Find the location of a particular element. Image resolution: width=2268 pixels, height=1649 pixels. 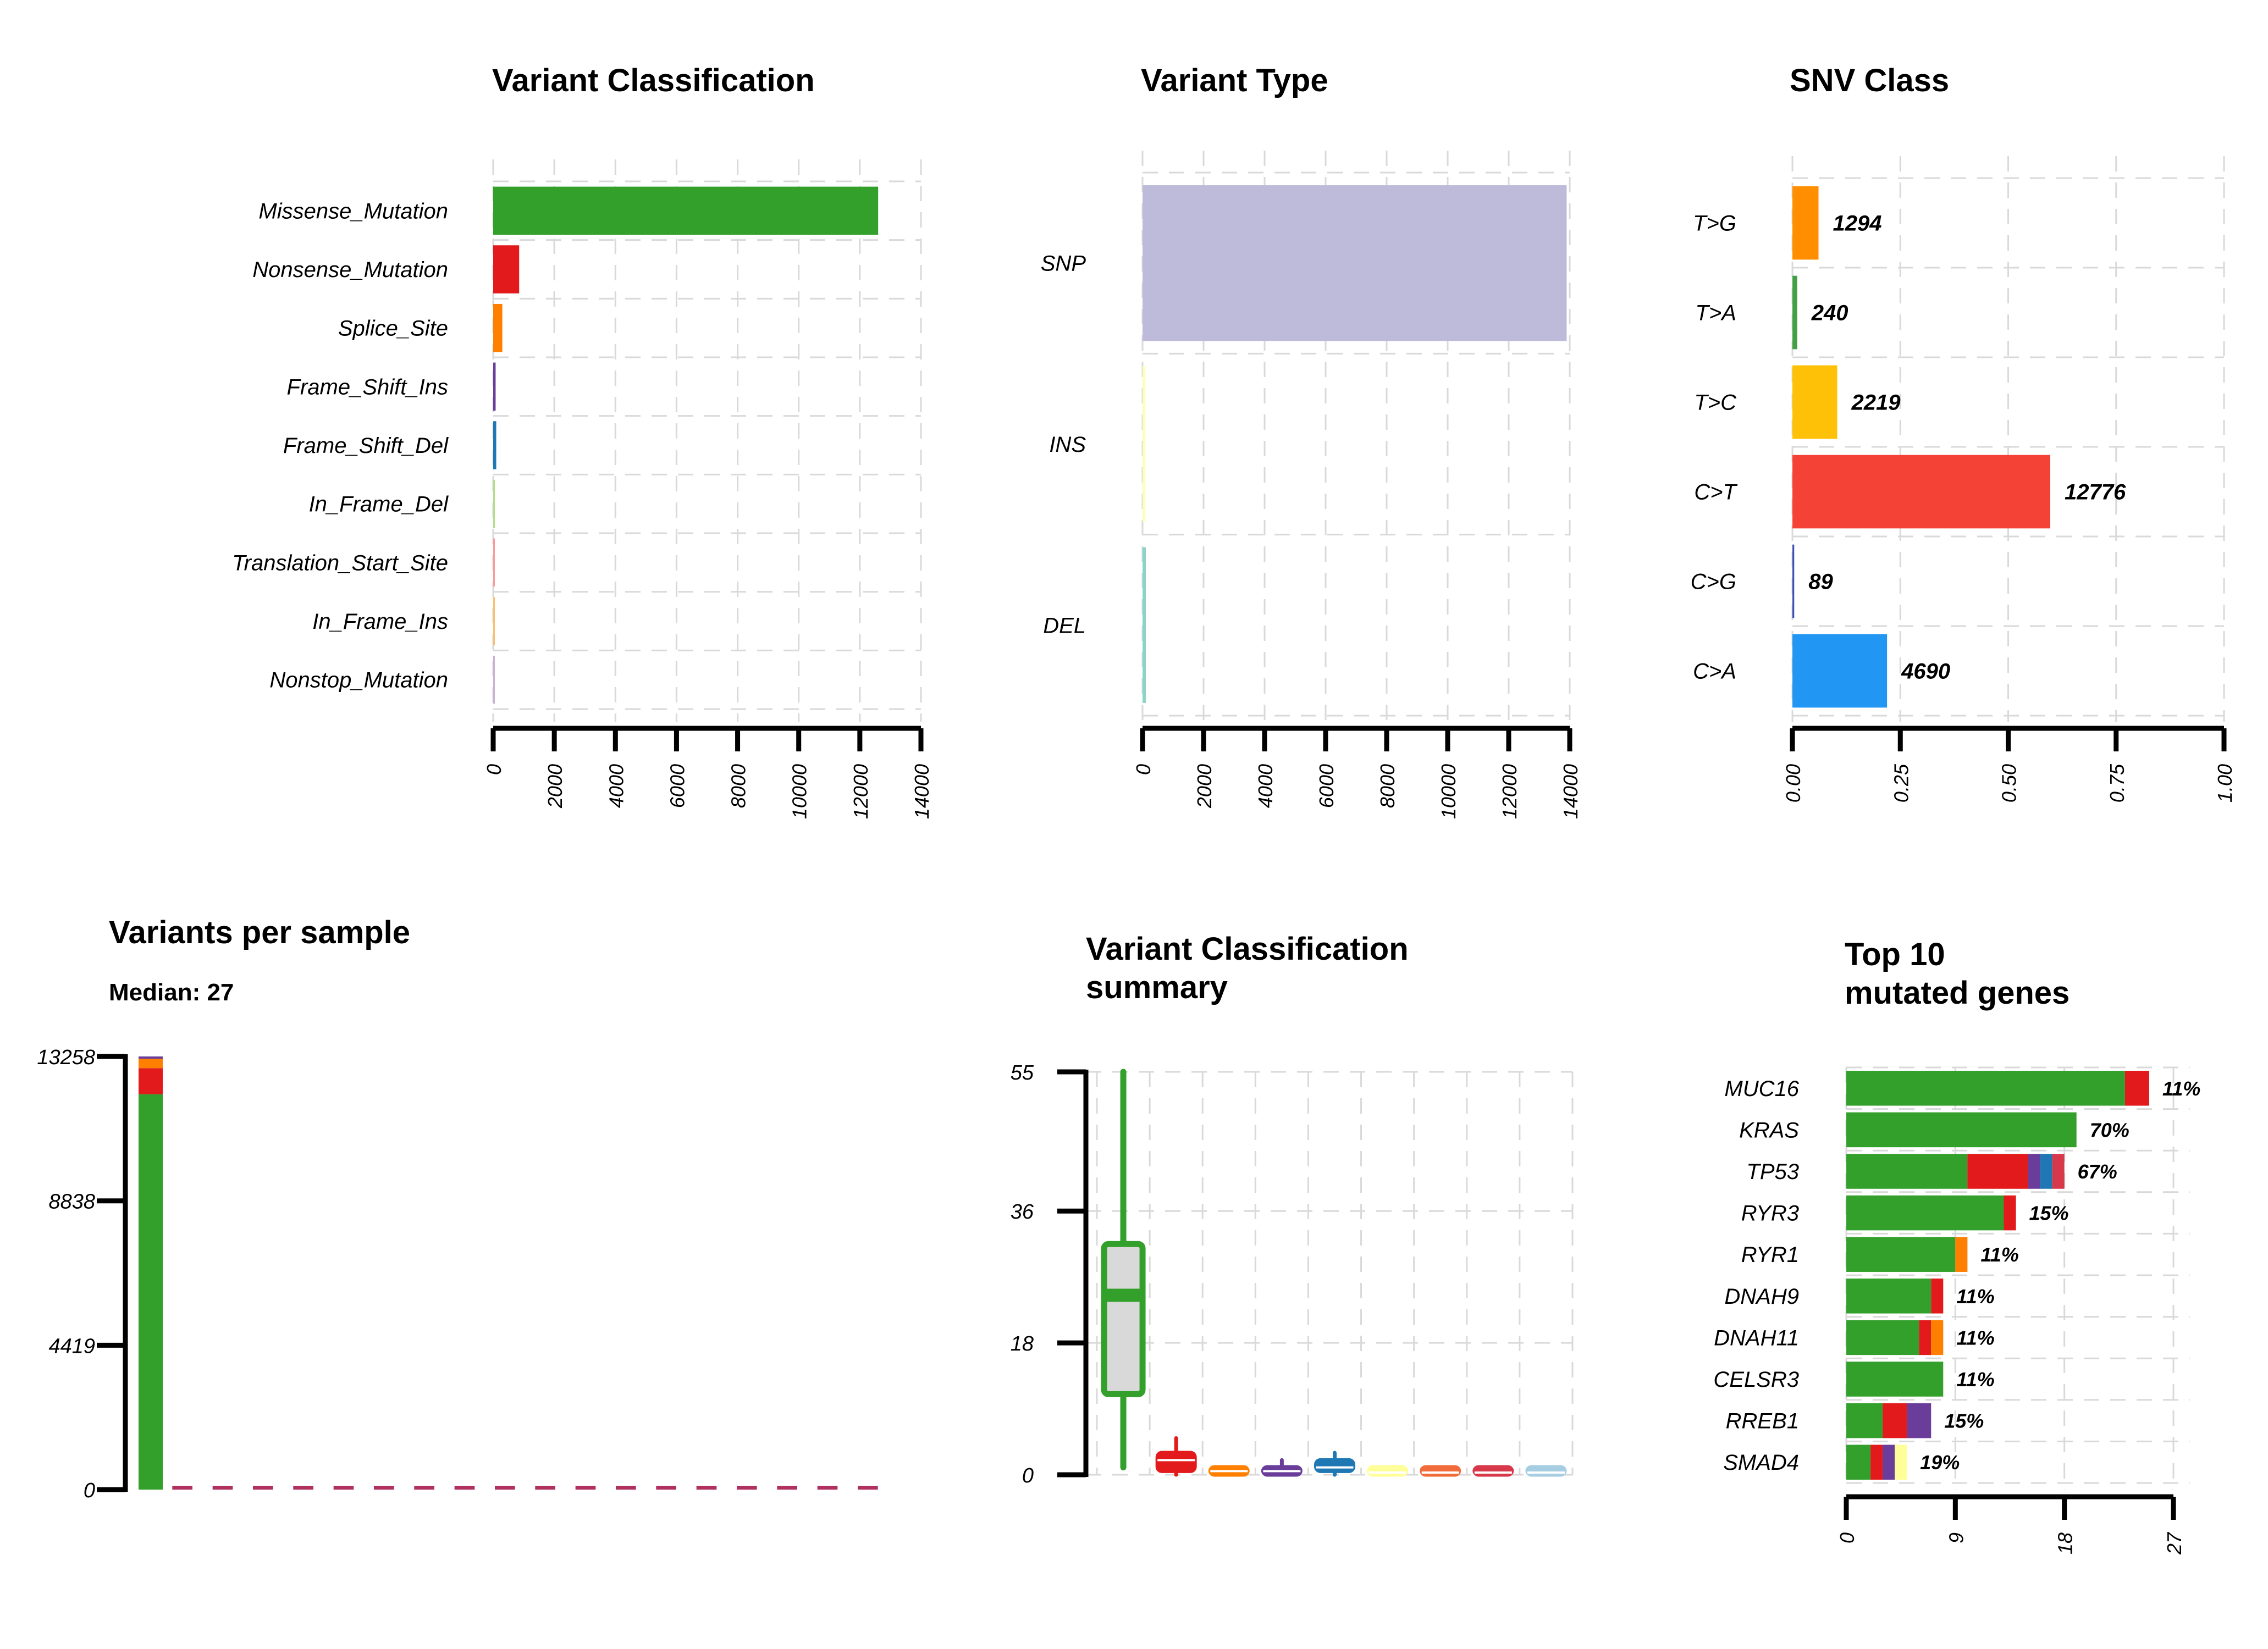

data-label: 2219 is located at coordinates (1876, 403).